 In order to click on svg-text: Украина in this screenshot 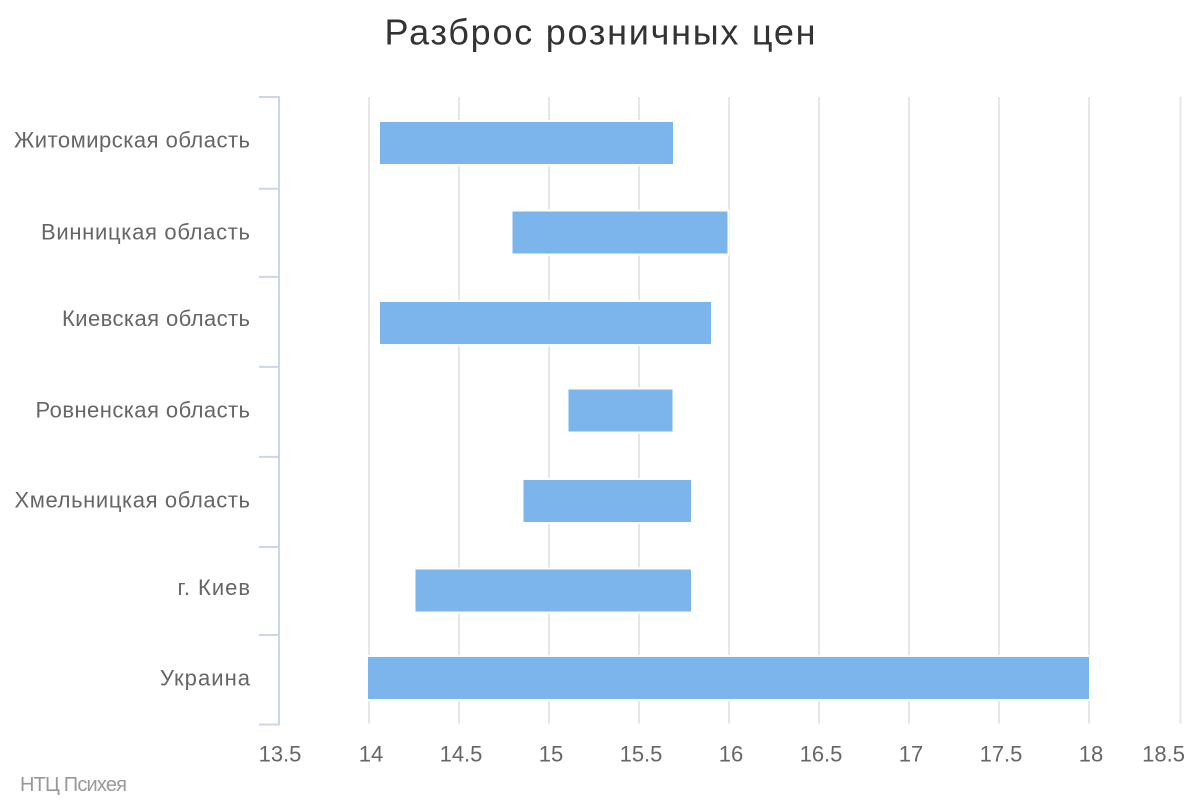, I will do `click(205, 678)`.